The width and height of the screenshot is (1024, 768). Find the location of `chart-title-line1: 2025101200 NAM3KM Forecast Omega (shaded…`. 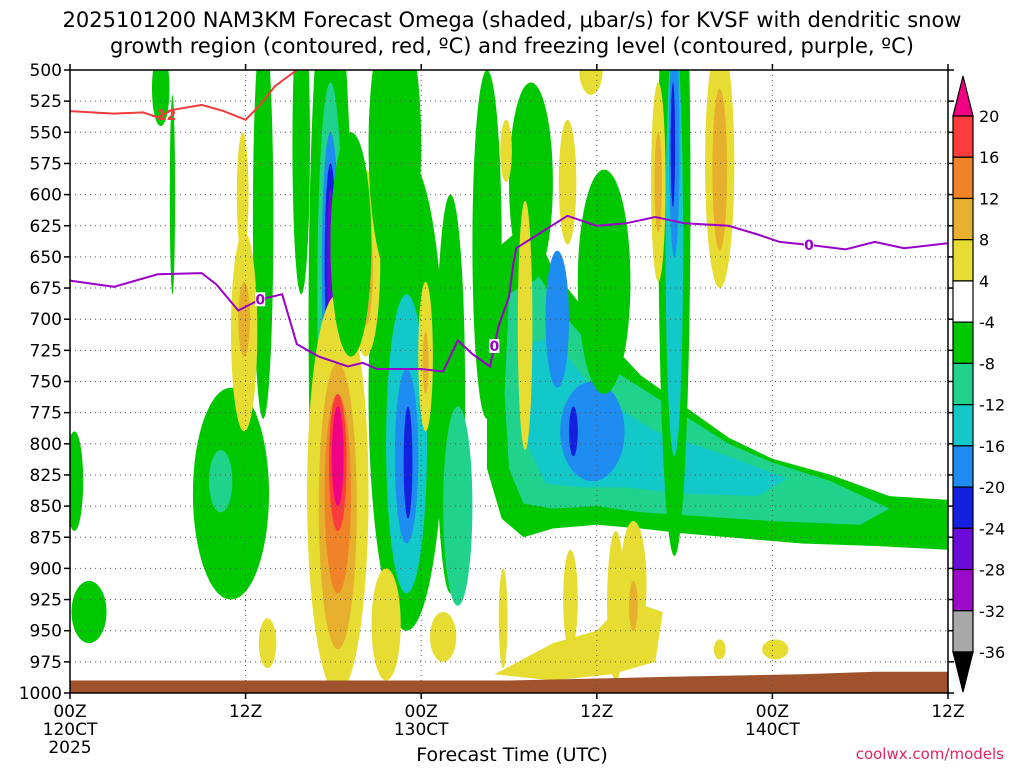

chart-title-line1: 2025101200 NAM3KM Forecast Omega (shaded… is located at coordinates (512, 20).